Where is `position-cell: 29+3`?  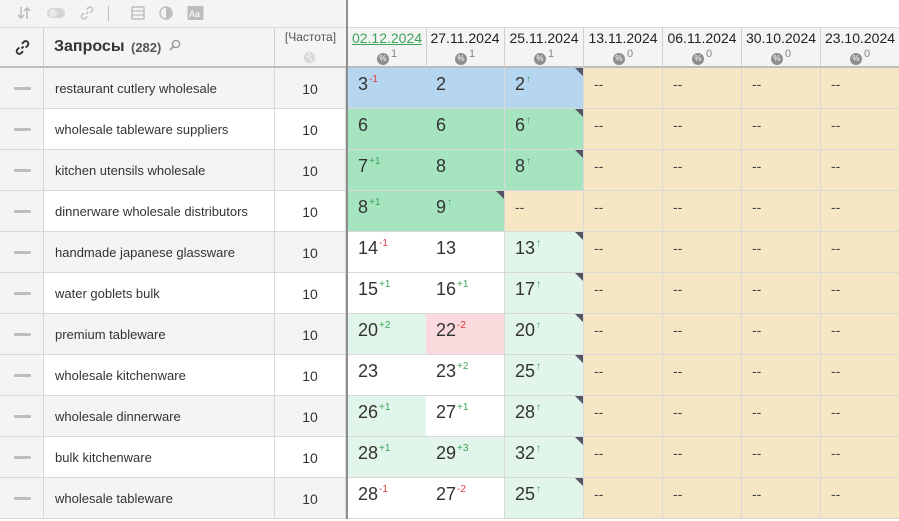
position-cell: 29+3 is located at coordinates (465, 457).